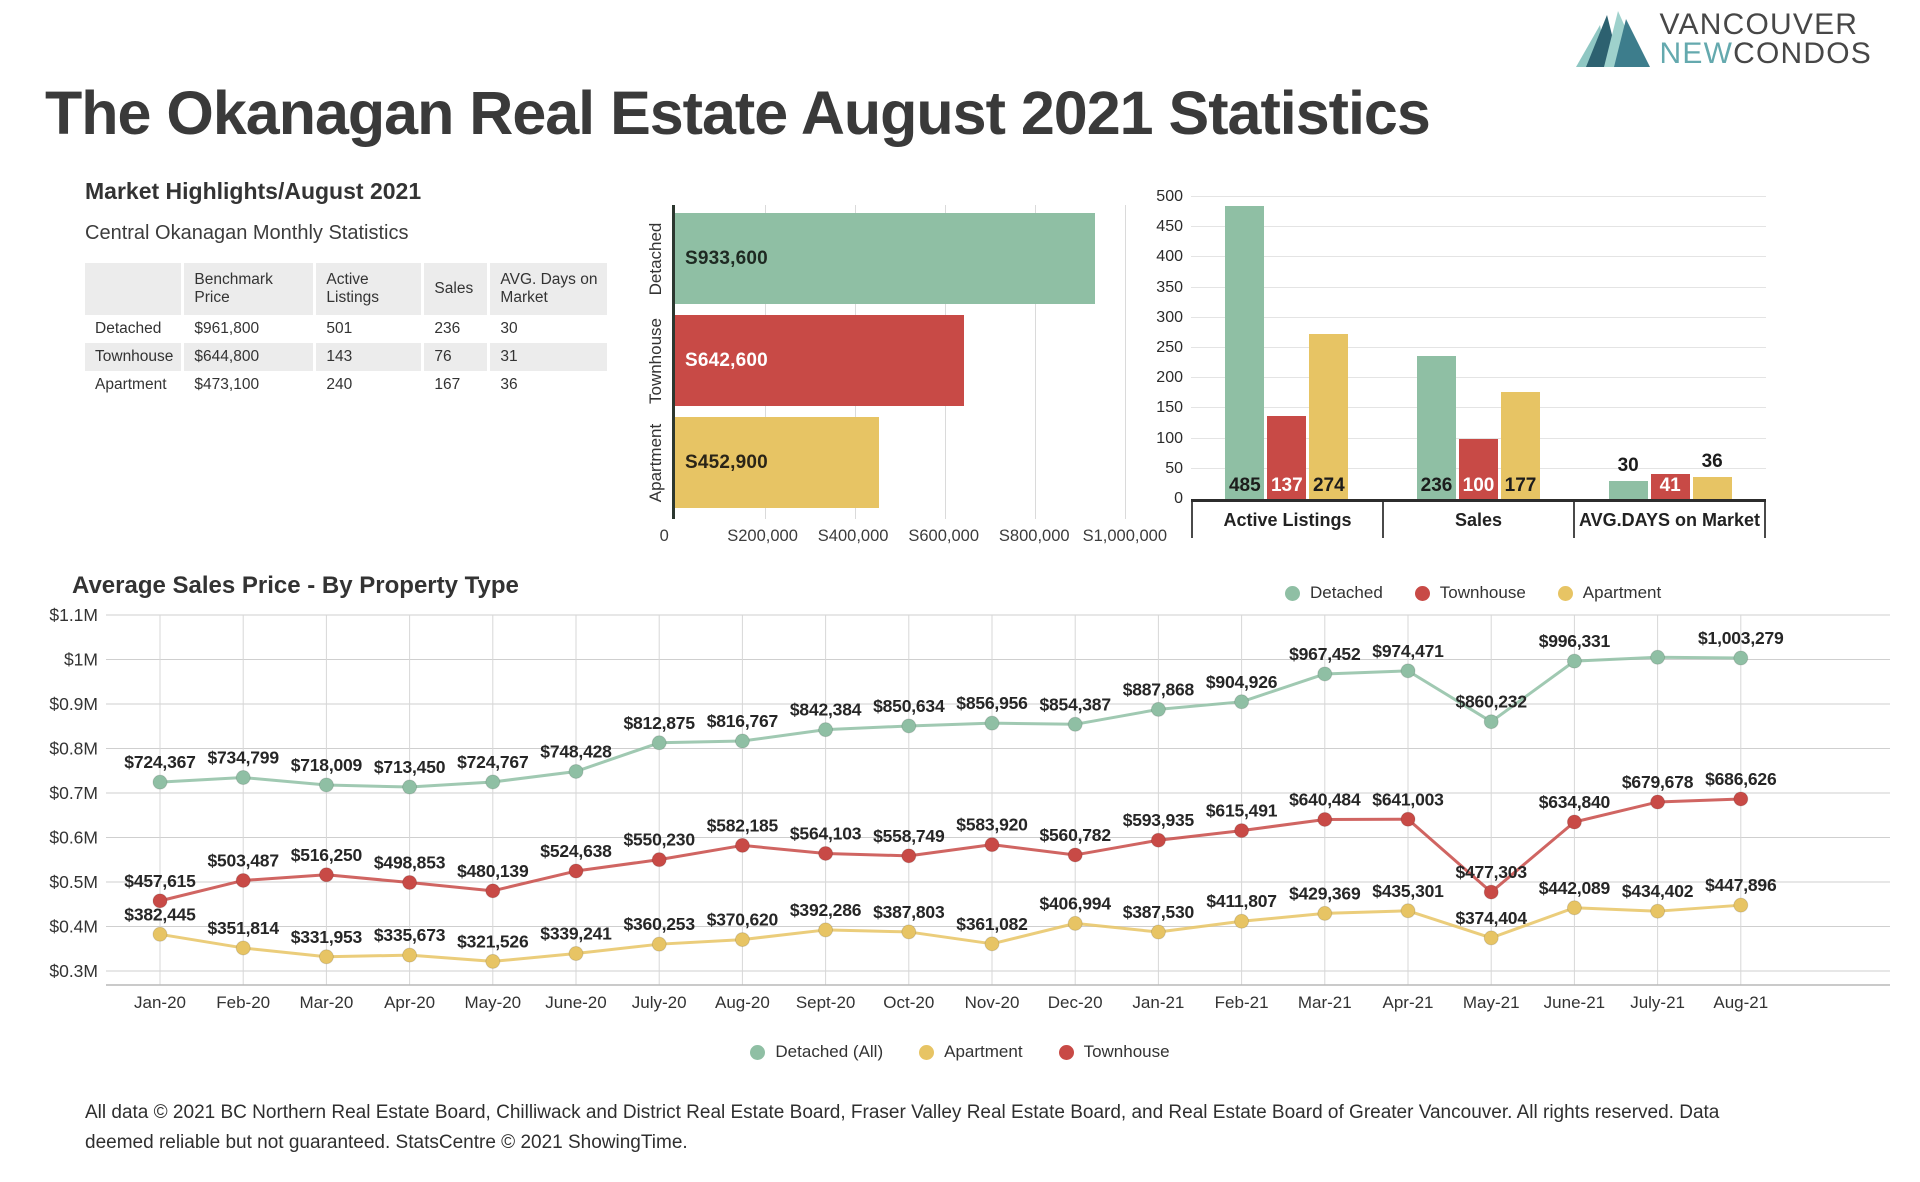  Describe the element at coordinates (1325, 1002) in the screenshot. I see `x-tick-label: Mar-21` at that location.